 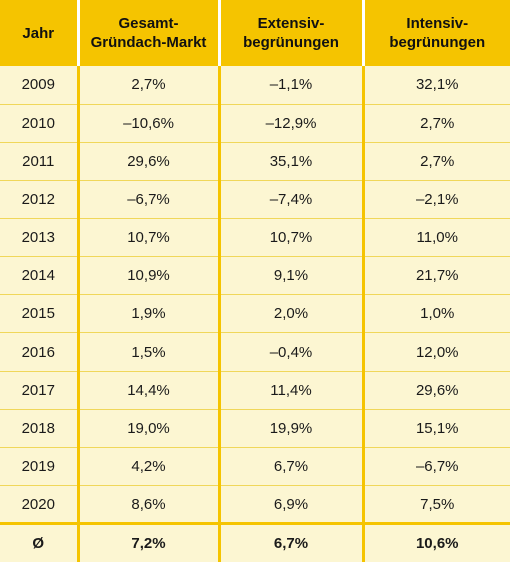 I want to click on cell-total-market: 1,9%, so click(x=149, y=314).